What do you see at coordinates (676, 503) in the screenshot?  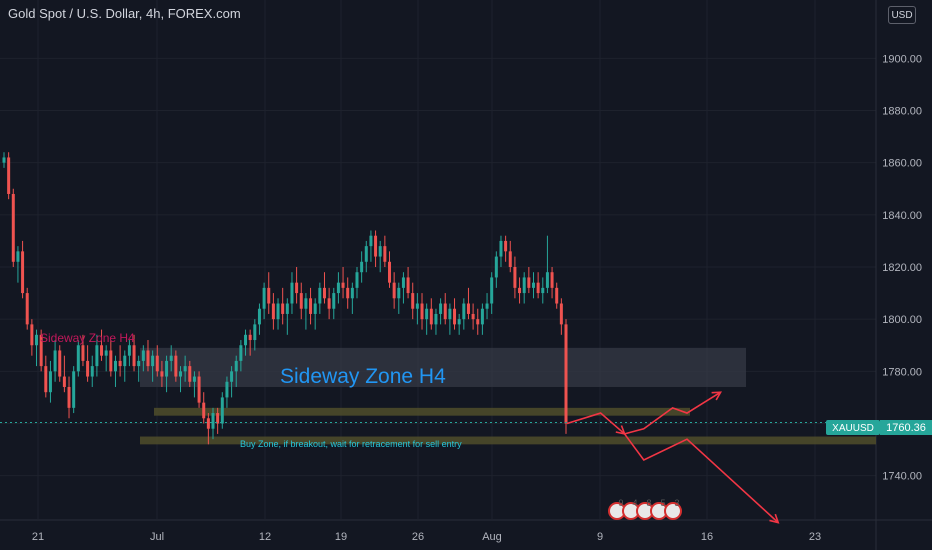 I see `event-count: 3` at bounding box center [676, 503].